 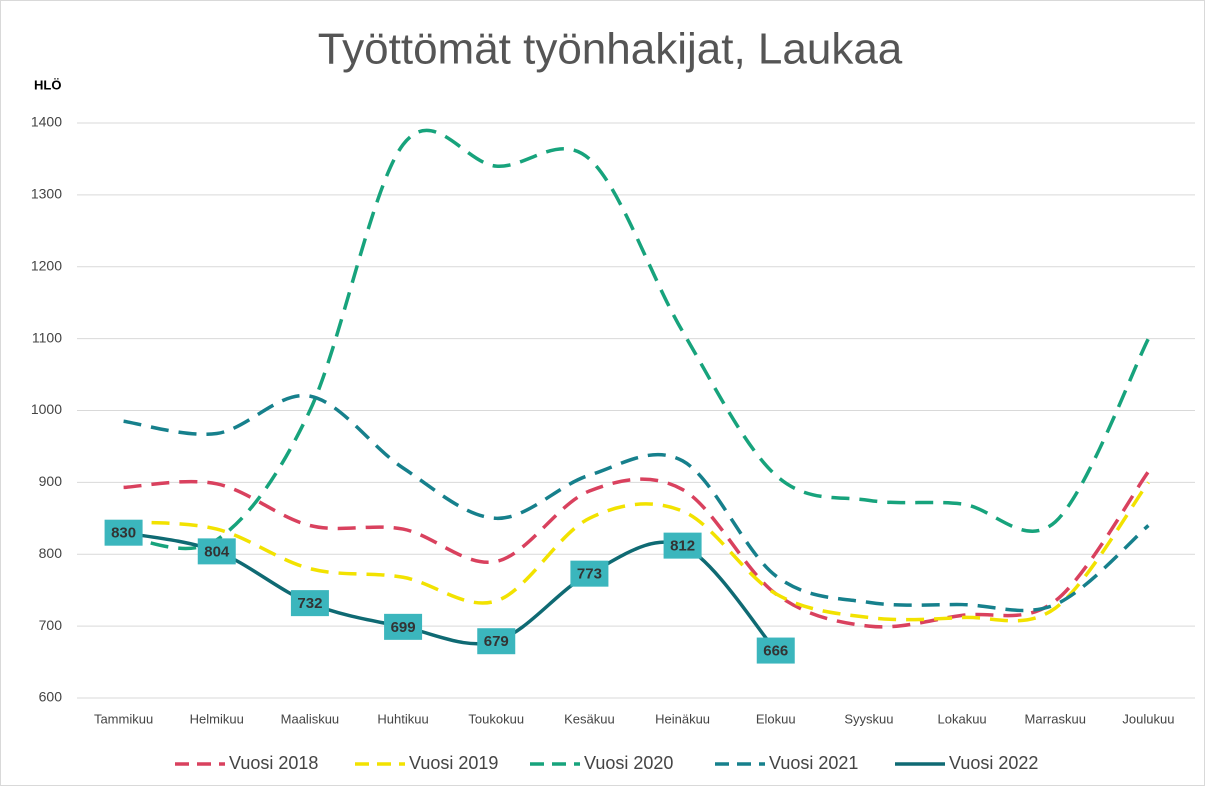 I want to click on x-tick-label: Elokuu, so click(x=776, y=718).